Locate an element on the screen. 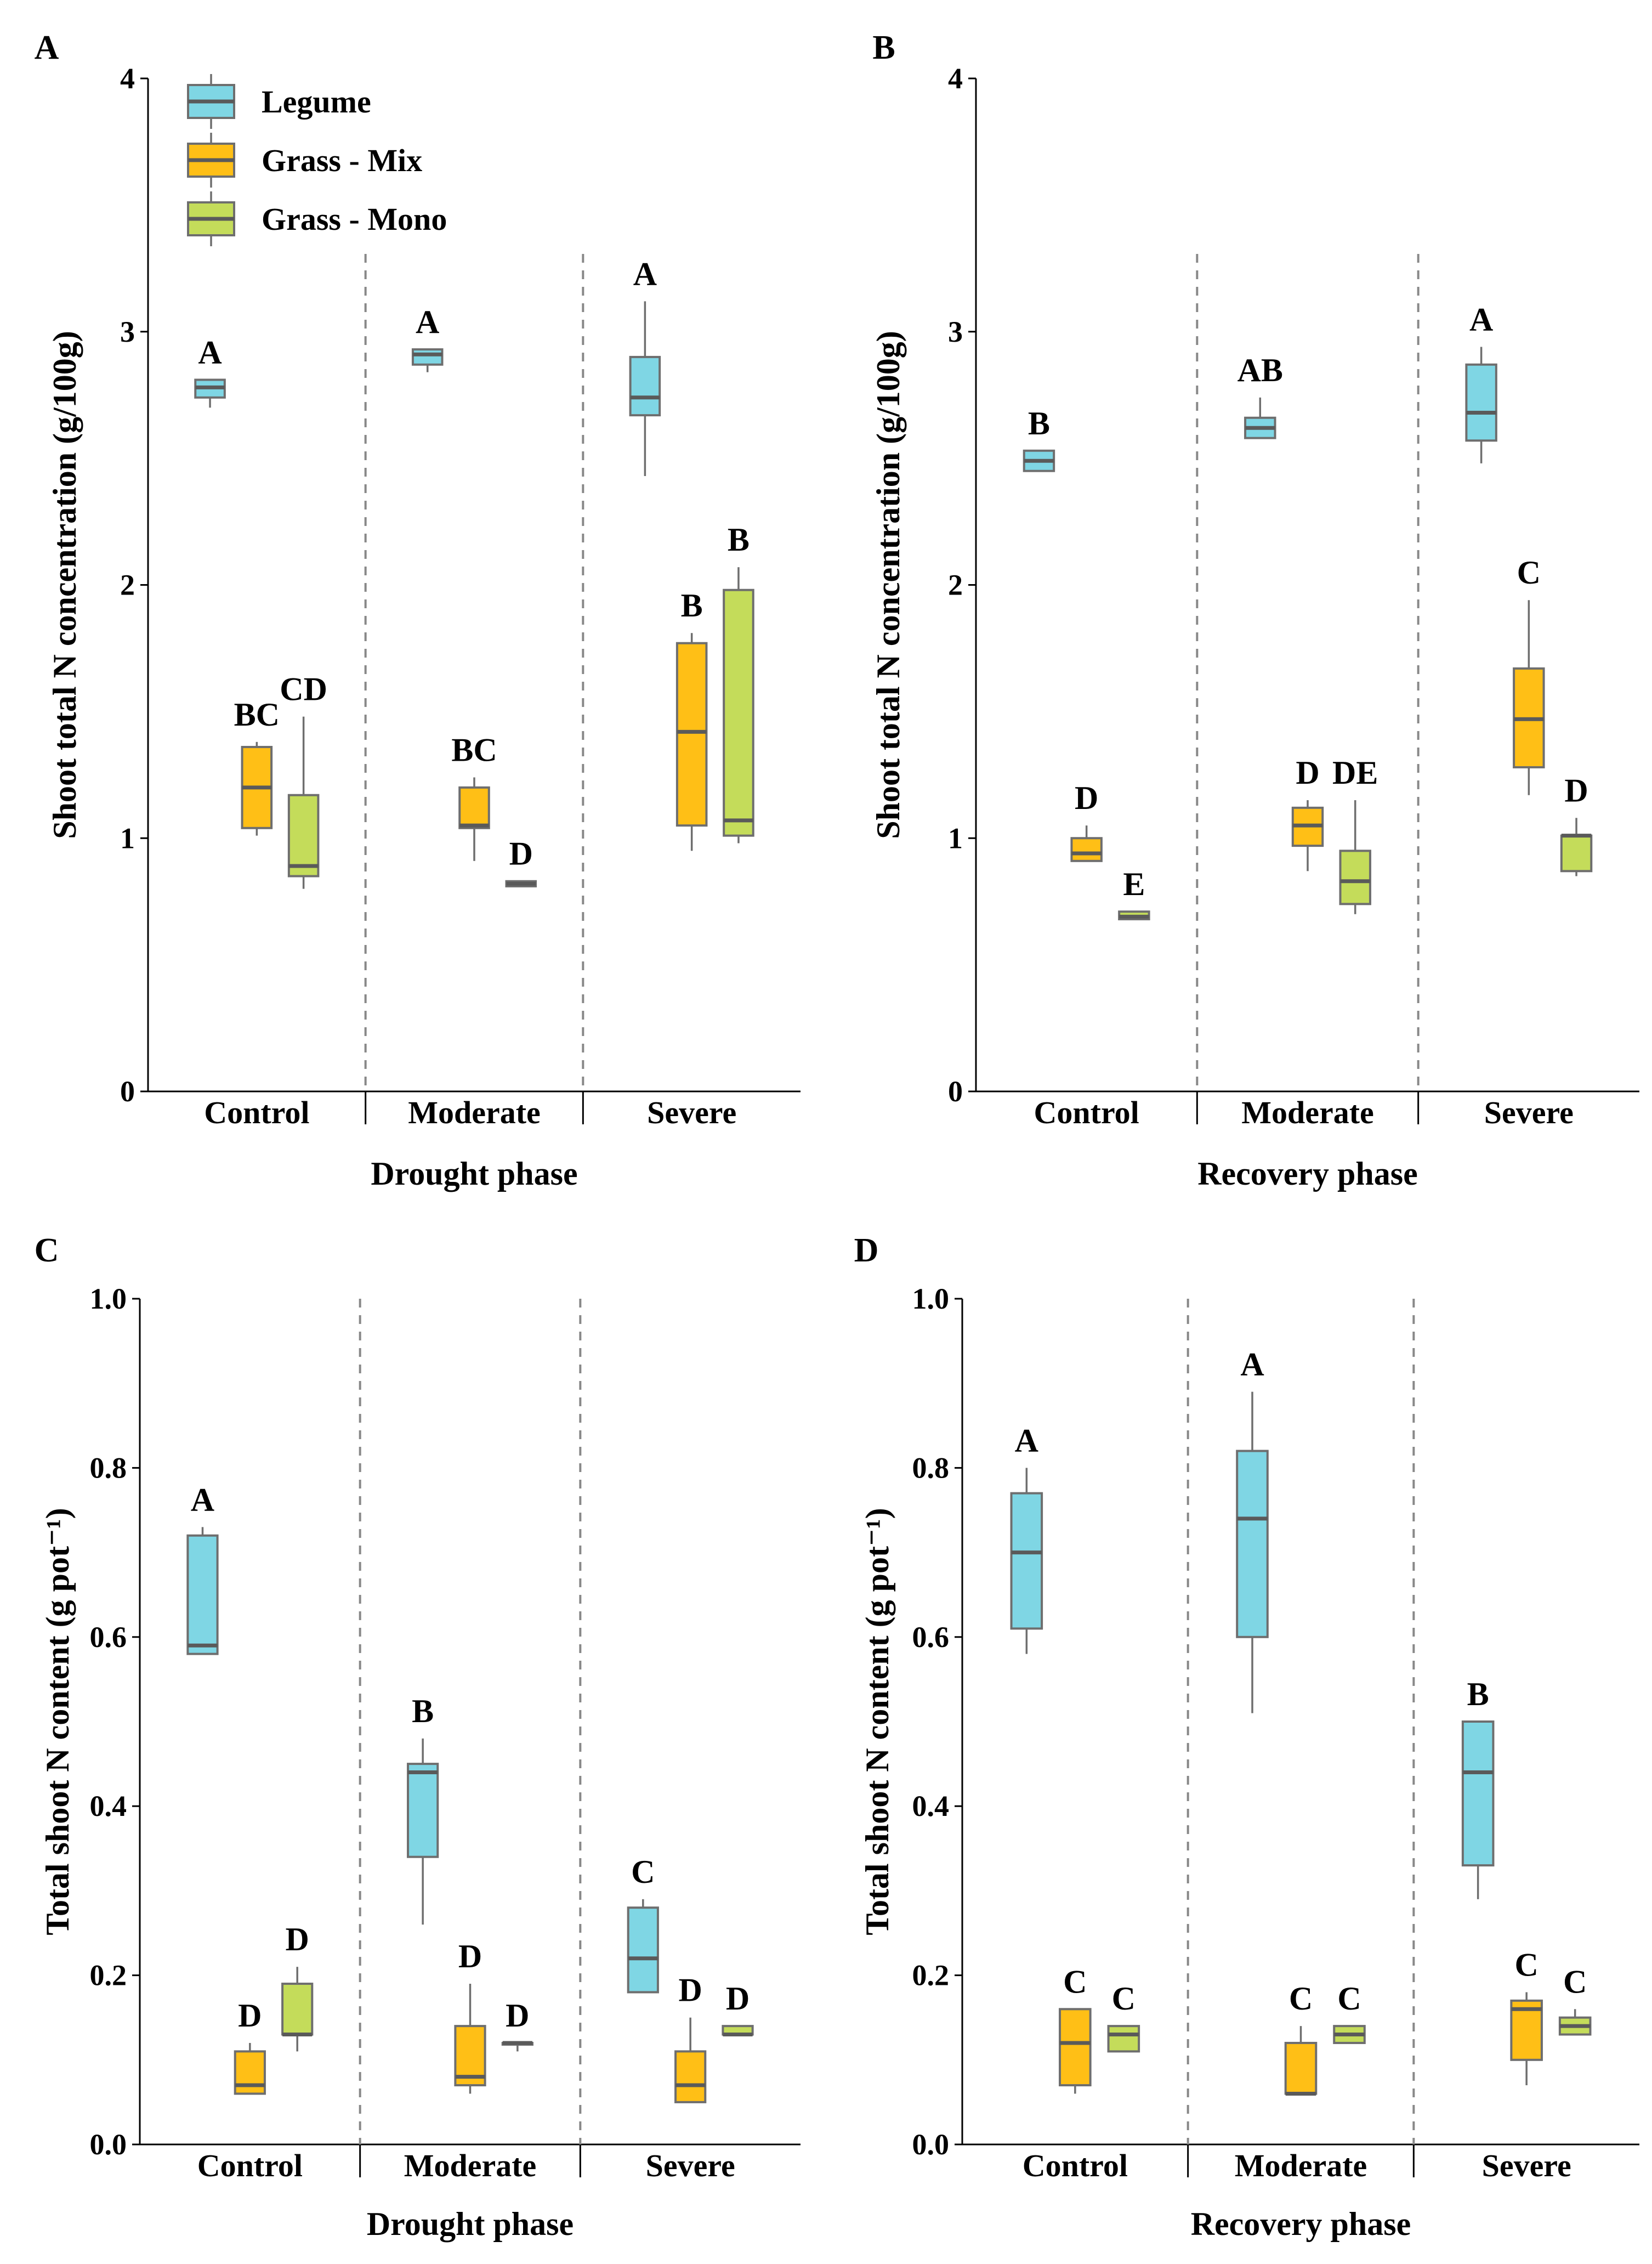  y-tick-label: 0.6 is located at coordinates (931, 1637).